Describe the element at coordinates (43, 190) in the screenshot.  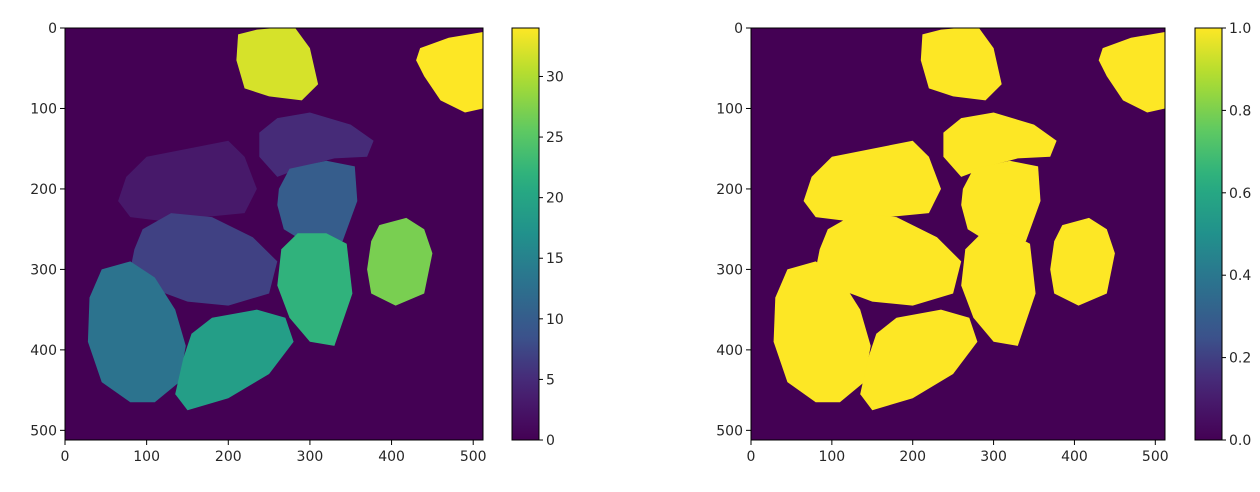
I see `panel-1-ytick-label-200: 200` at that location.